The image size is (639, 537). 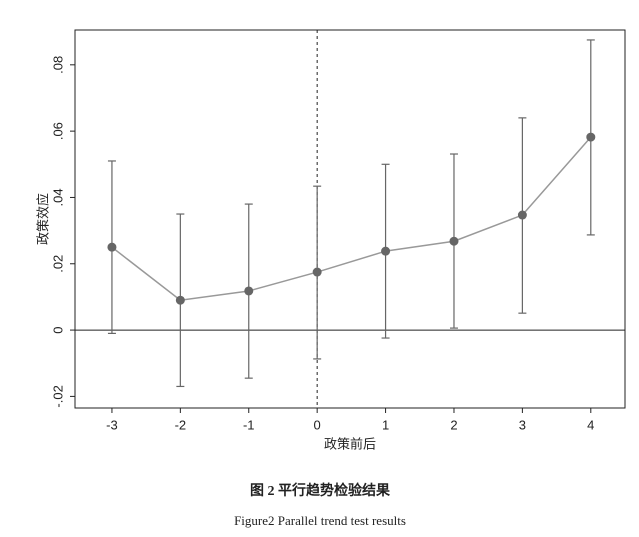 What do you see at coordinates (590, 424) in the screenshot?
I see `x-tick-label: 4` at bounding box center [590, 424].